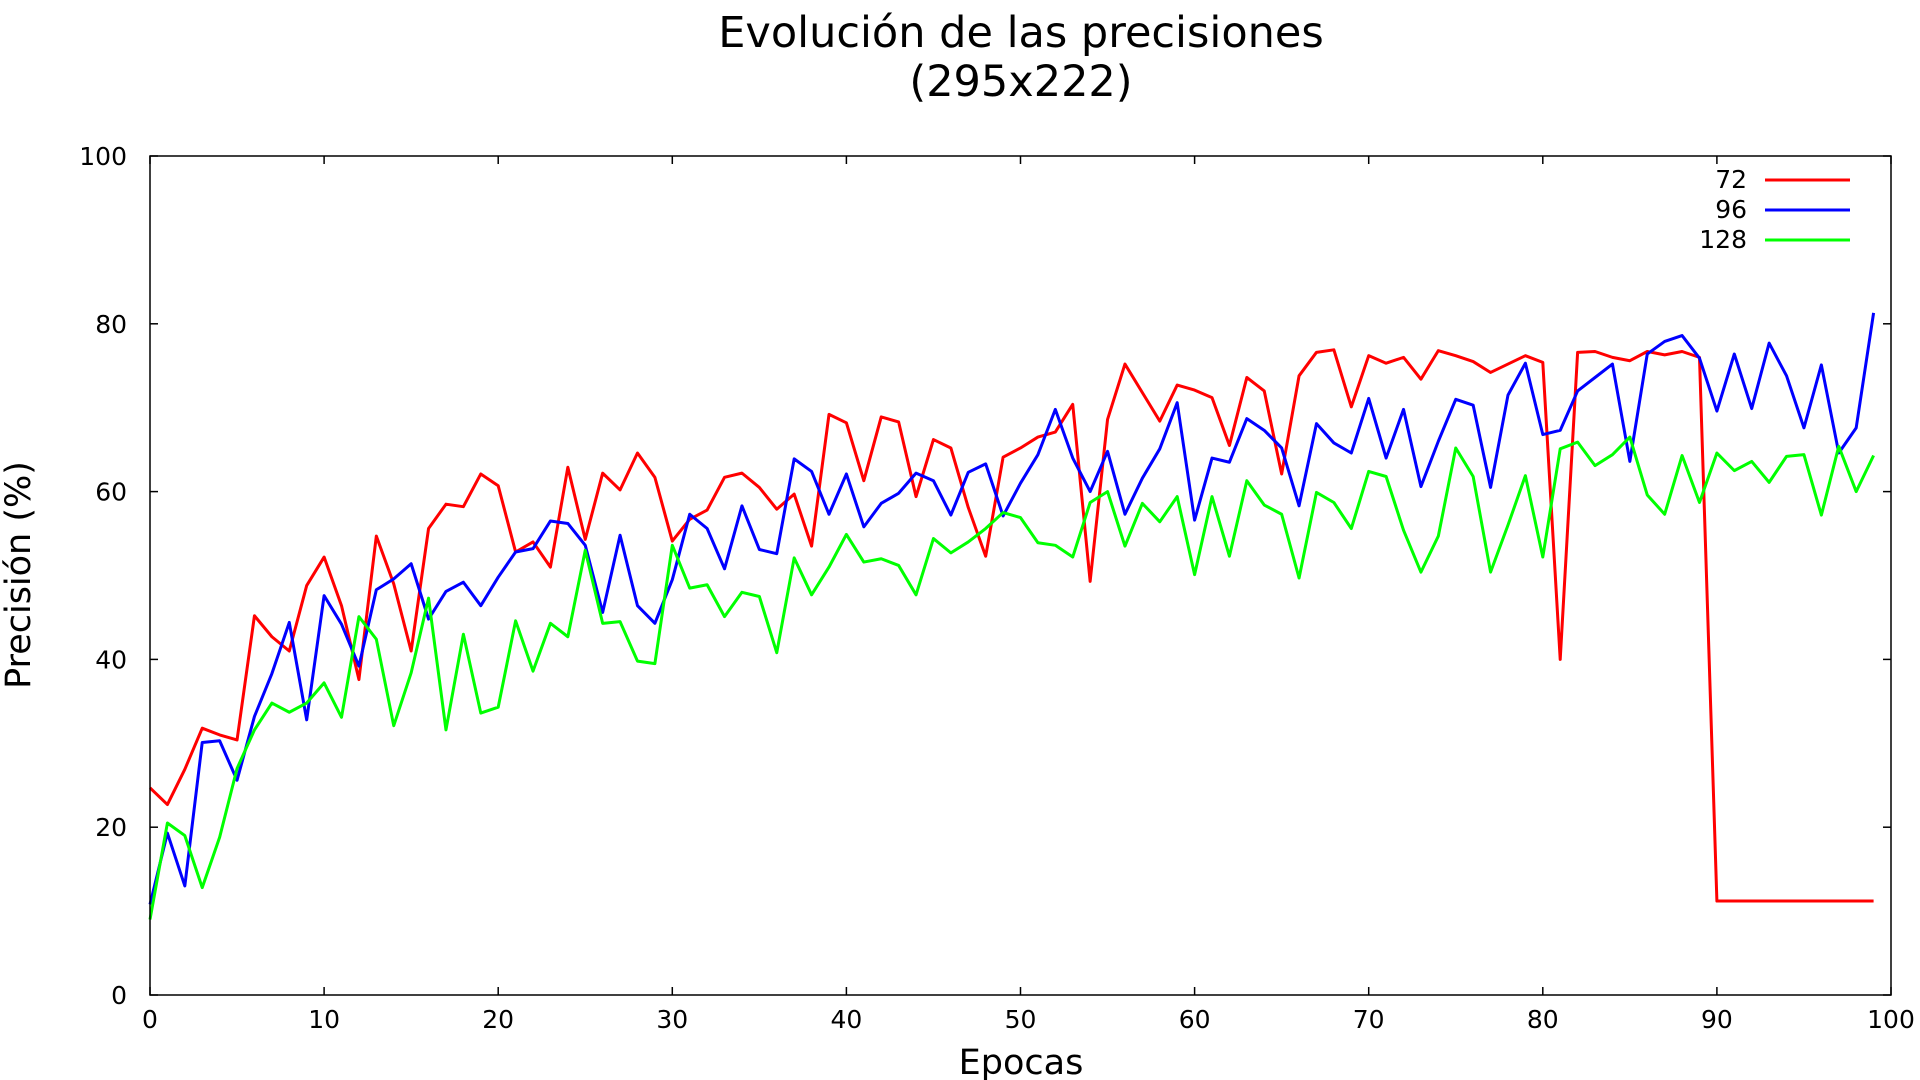 The image size is (1920, 1080). Describe the element at coordinates (1723, 239) in the screenshot. I see `legend-label-128: 128` at that location.